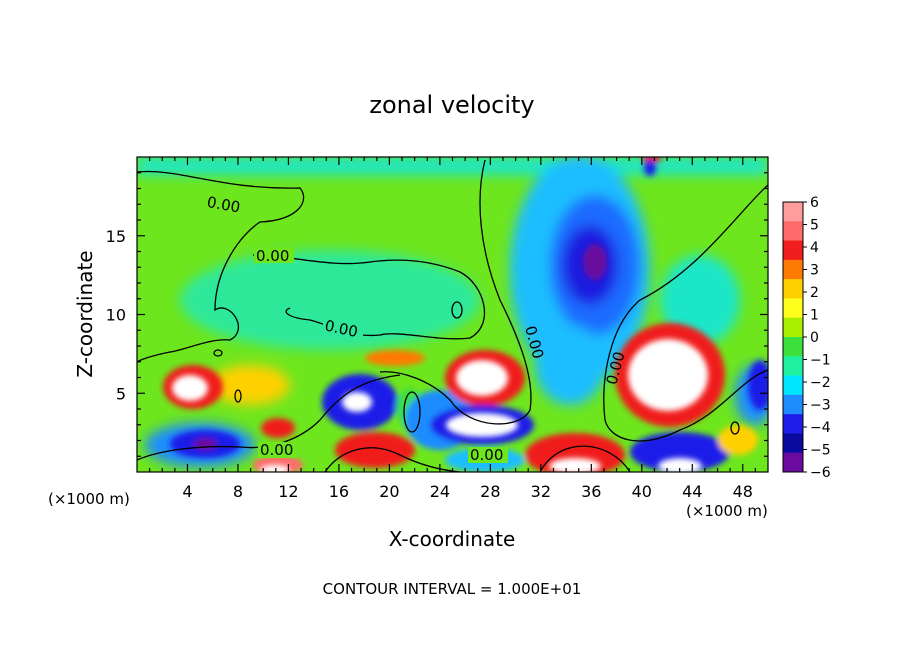 The width and height of the screenshot is (904, 654). Describe the element at coordinates (814, 271) in the screenshot. I see `colorbar-label: 3` at that location.